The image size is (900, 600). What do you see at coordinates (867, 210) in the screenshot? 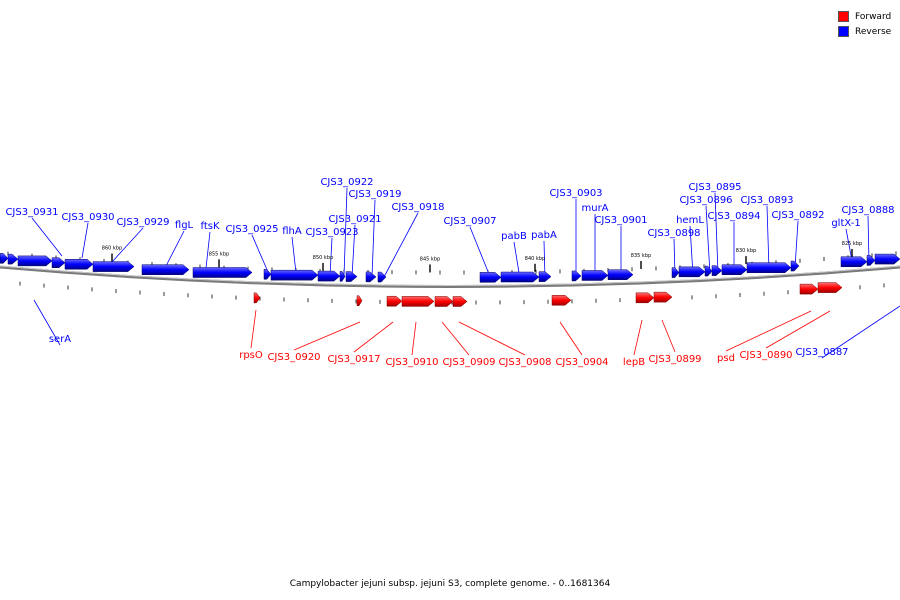
I see `label-cjs3-0888: CJS3_0888` at bounding box center [867, 210].